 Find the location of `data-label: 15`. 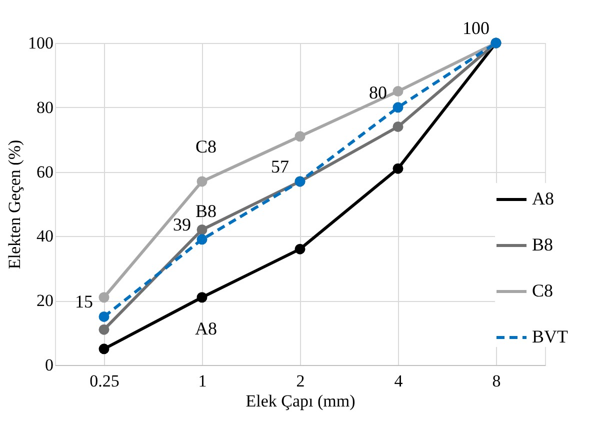

data-label: 15 is located at coordinates (84, 302).